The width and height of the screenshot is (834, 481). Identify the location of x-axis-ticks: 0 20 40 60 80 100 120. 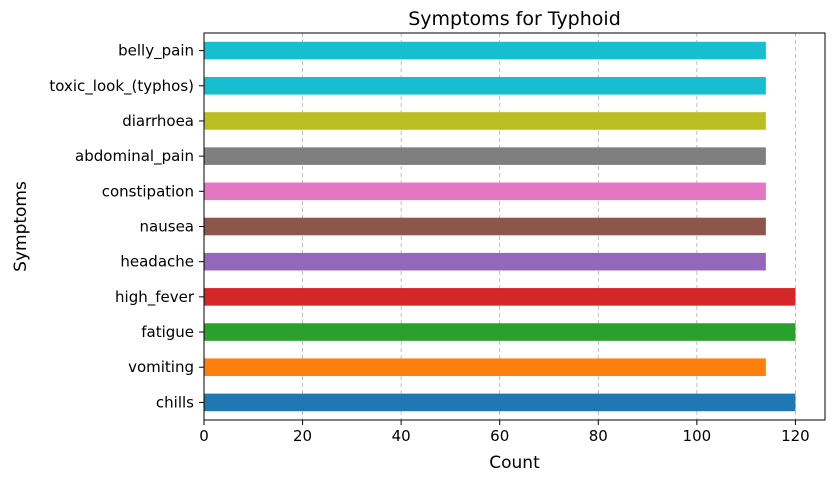
(504, 432).